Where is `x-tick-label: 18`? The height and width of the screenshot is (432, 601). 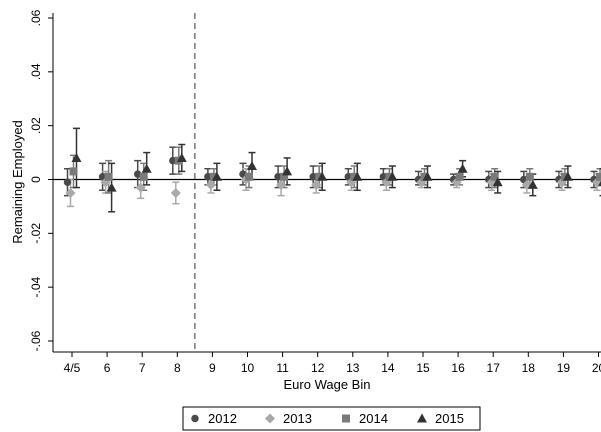
x-tick-label: 18 is located at coordinates (529, 368).